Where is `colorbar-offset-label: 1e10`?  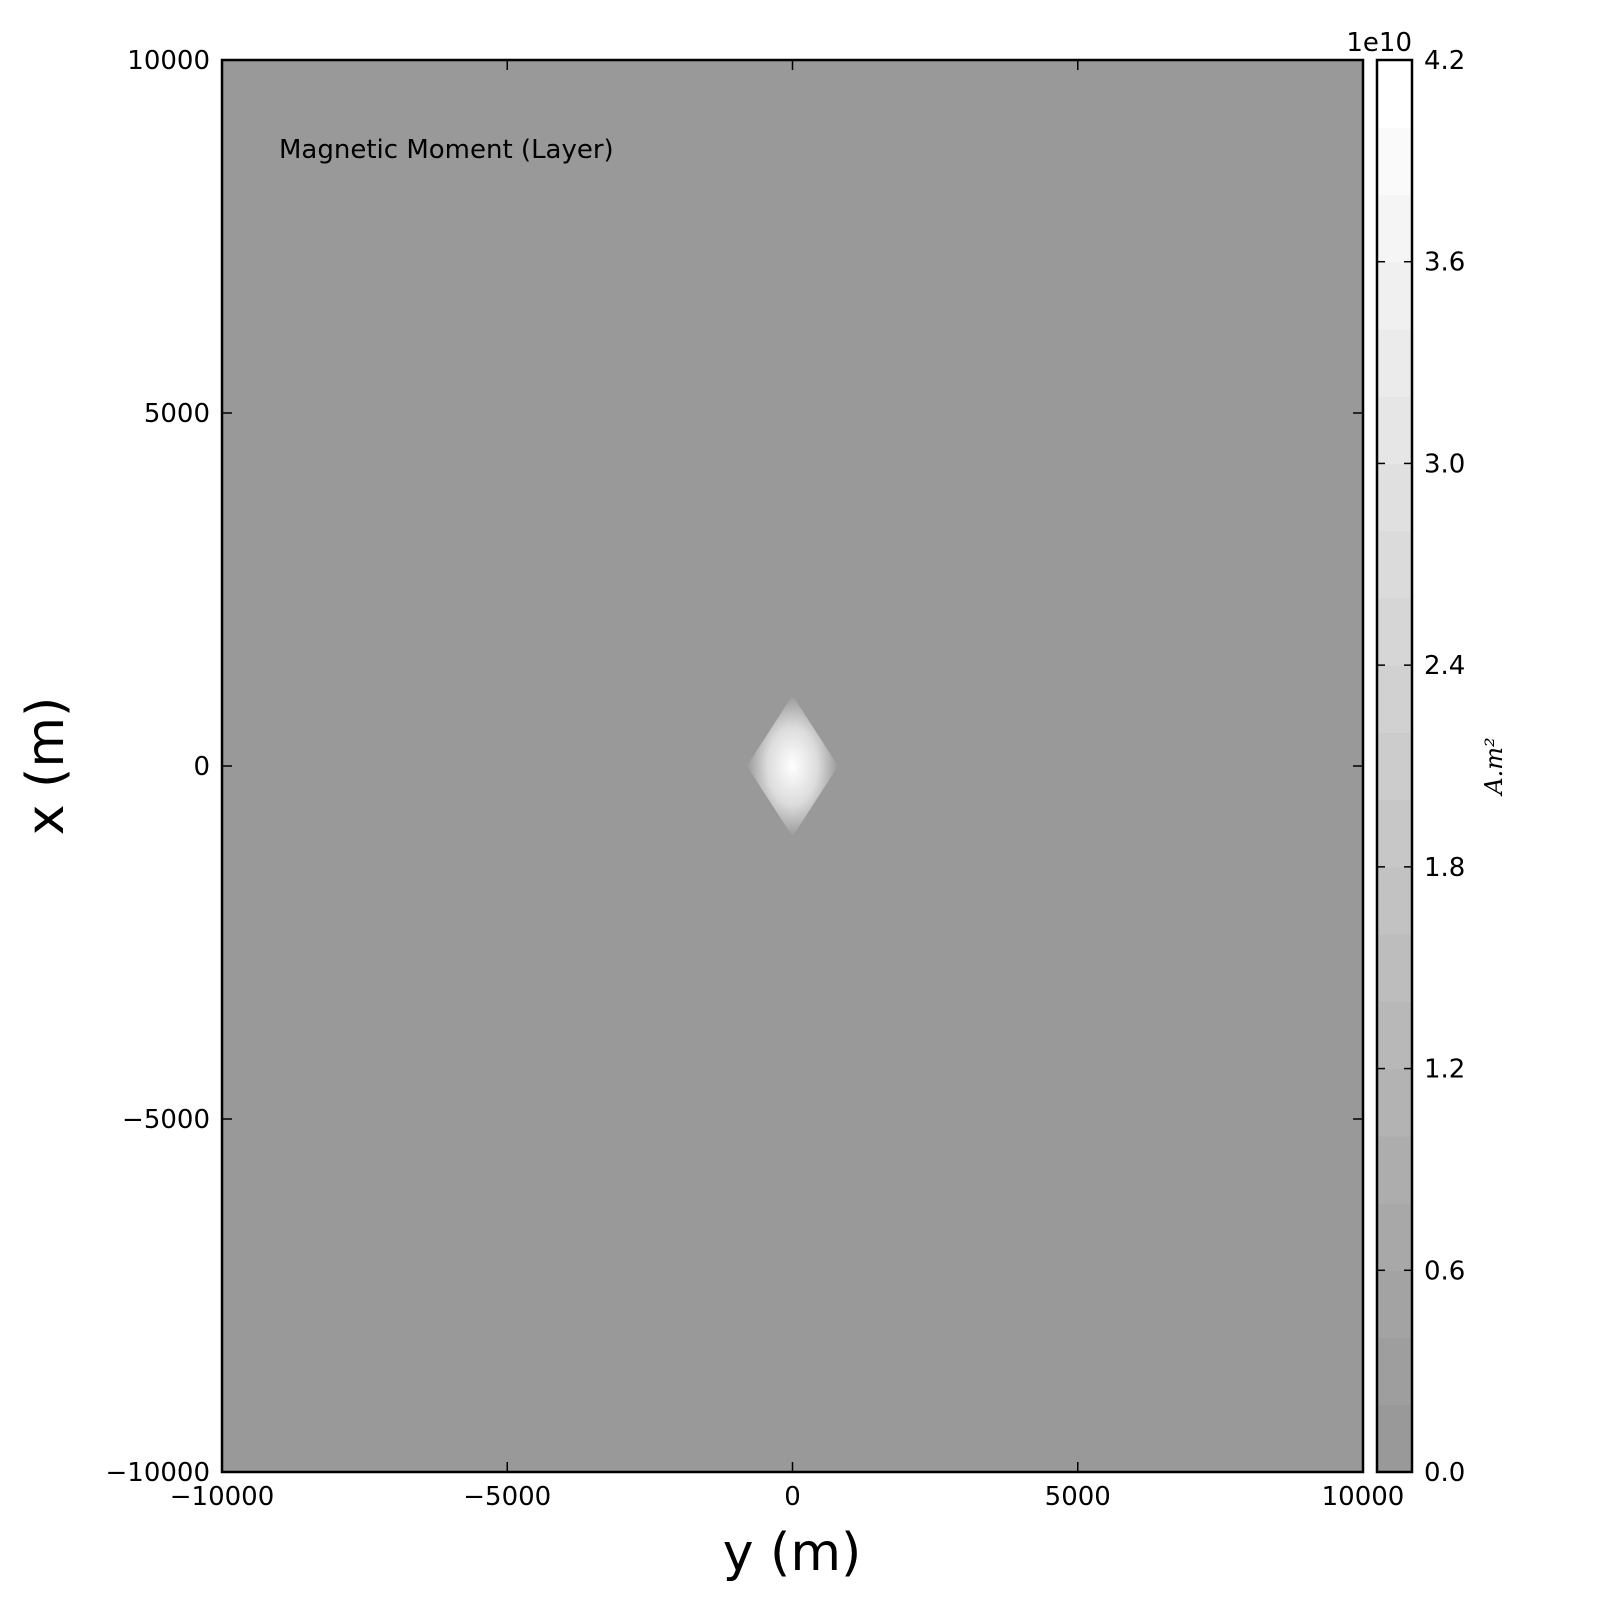
colorbar-offset-label: 1e10 is located at coordinates (1379, 43).